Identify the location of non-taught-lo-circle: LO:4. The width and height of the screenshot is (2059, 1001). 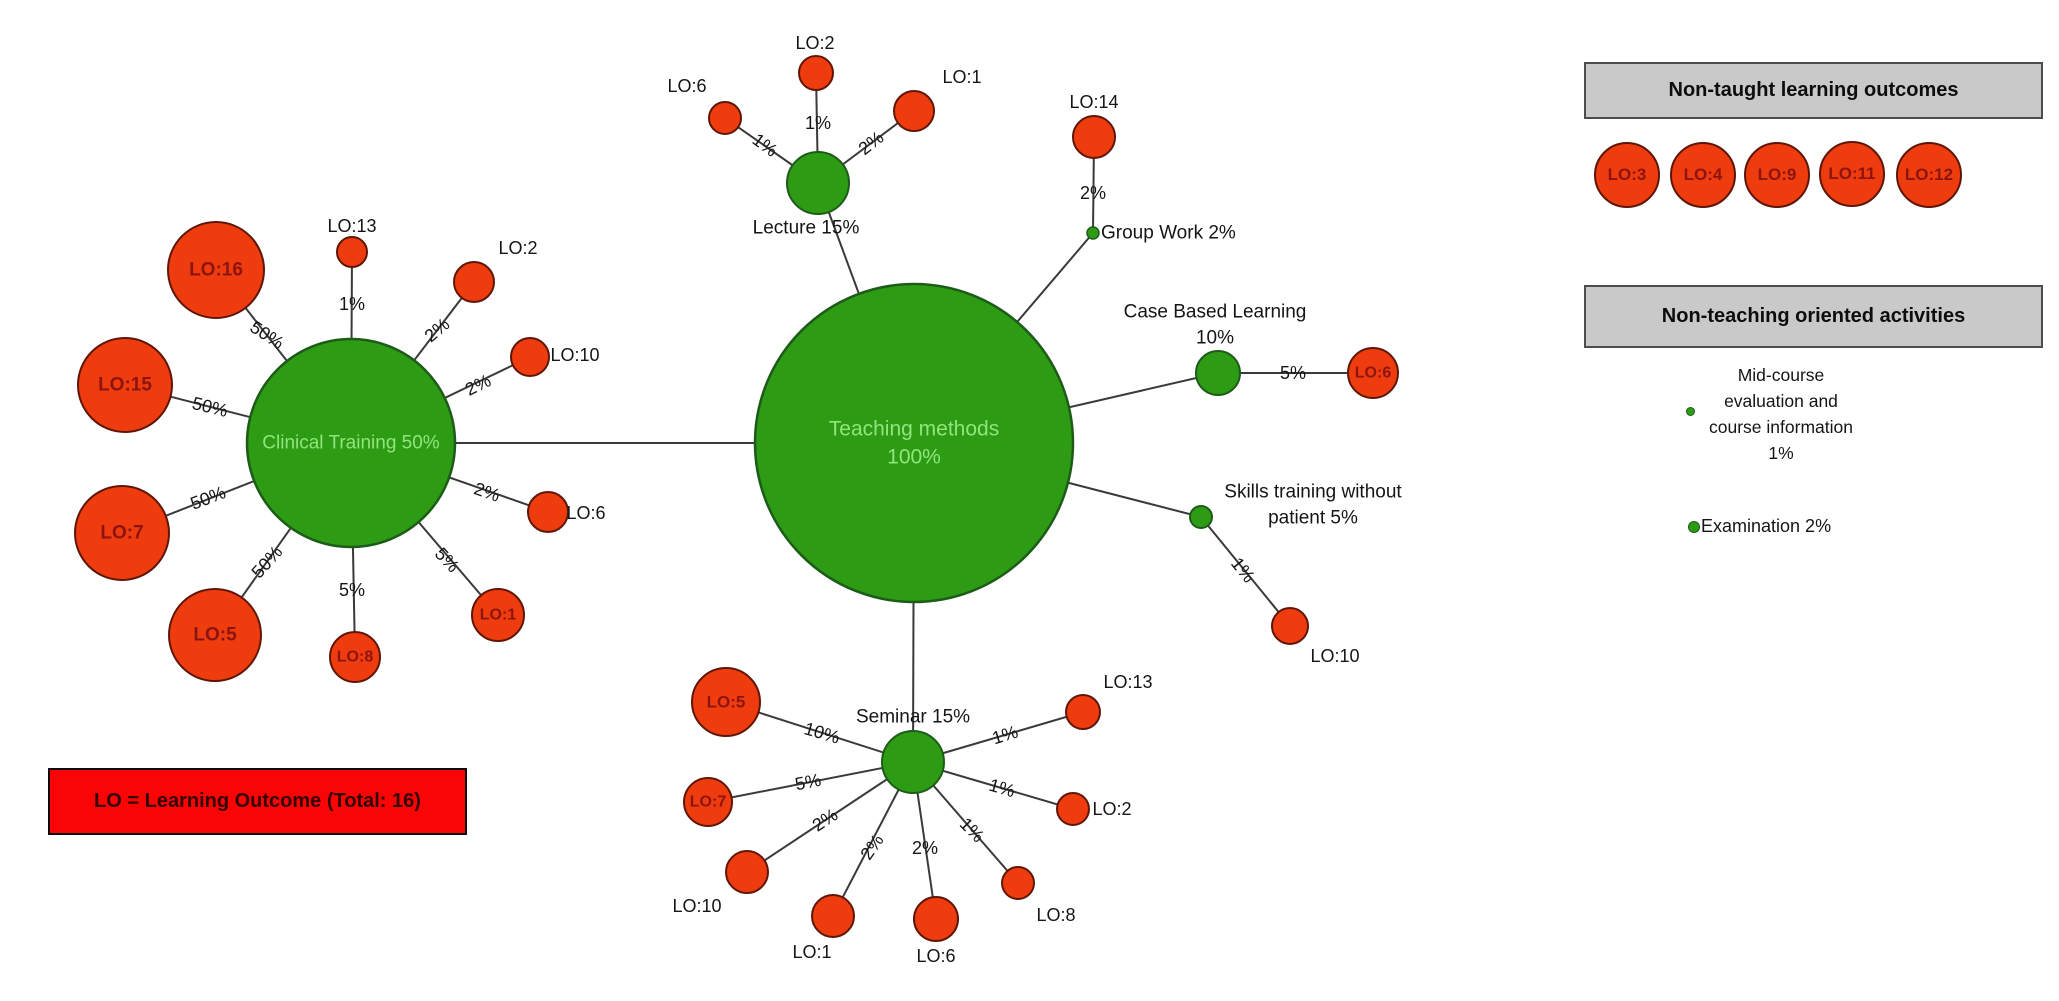
(1703, 175).